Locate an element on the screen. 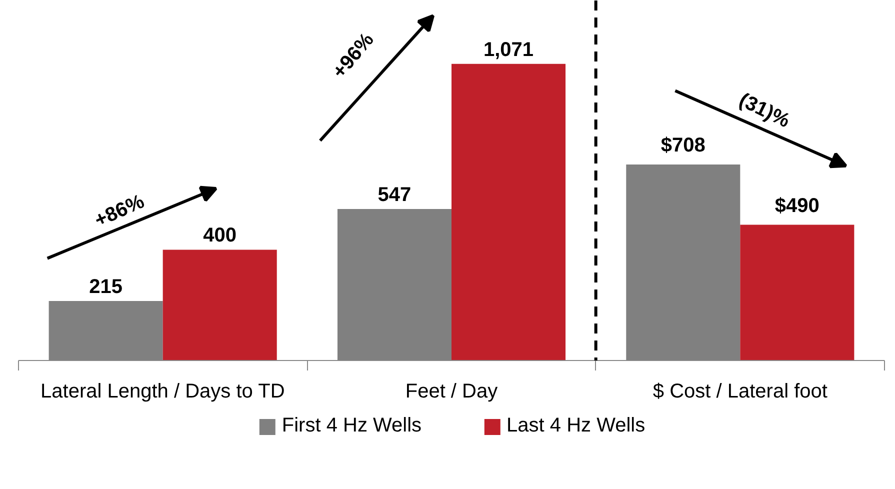 Image resolution: width=895 pixels, height=489 pixels. data-label: 547 is located at coordinates (395, 195).